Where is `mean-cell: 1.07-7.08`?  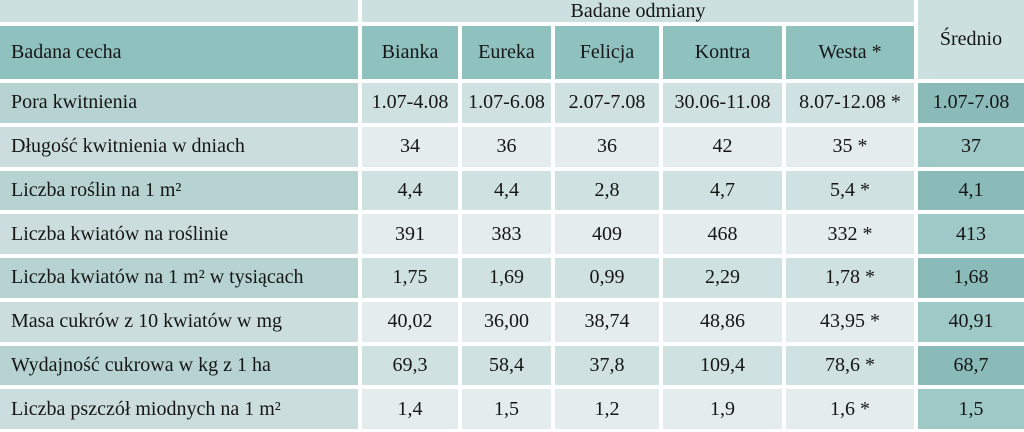 mean-cell: 1.07-7.08 is located at coordinates (971, 103).